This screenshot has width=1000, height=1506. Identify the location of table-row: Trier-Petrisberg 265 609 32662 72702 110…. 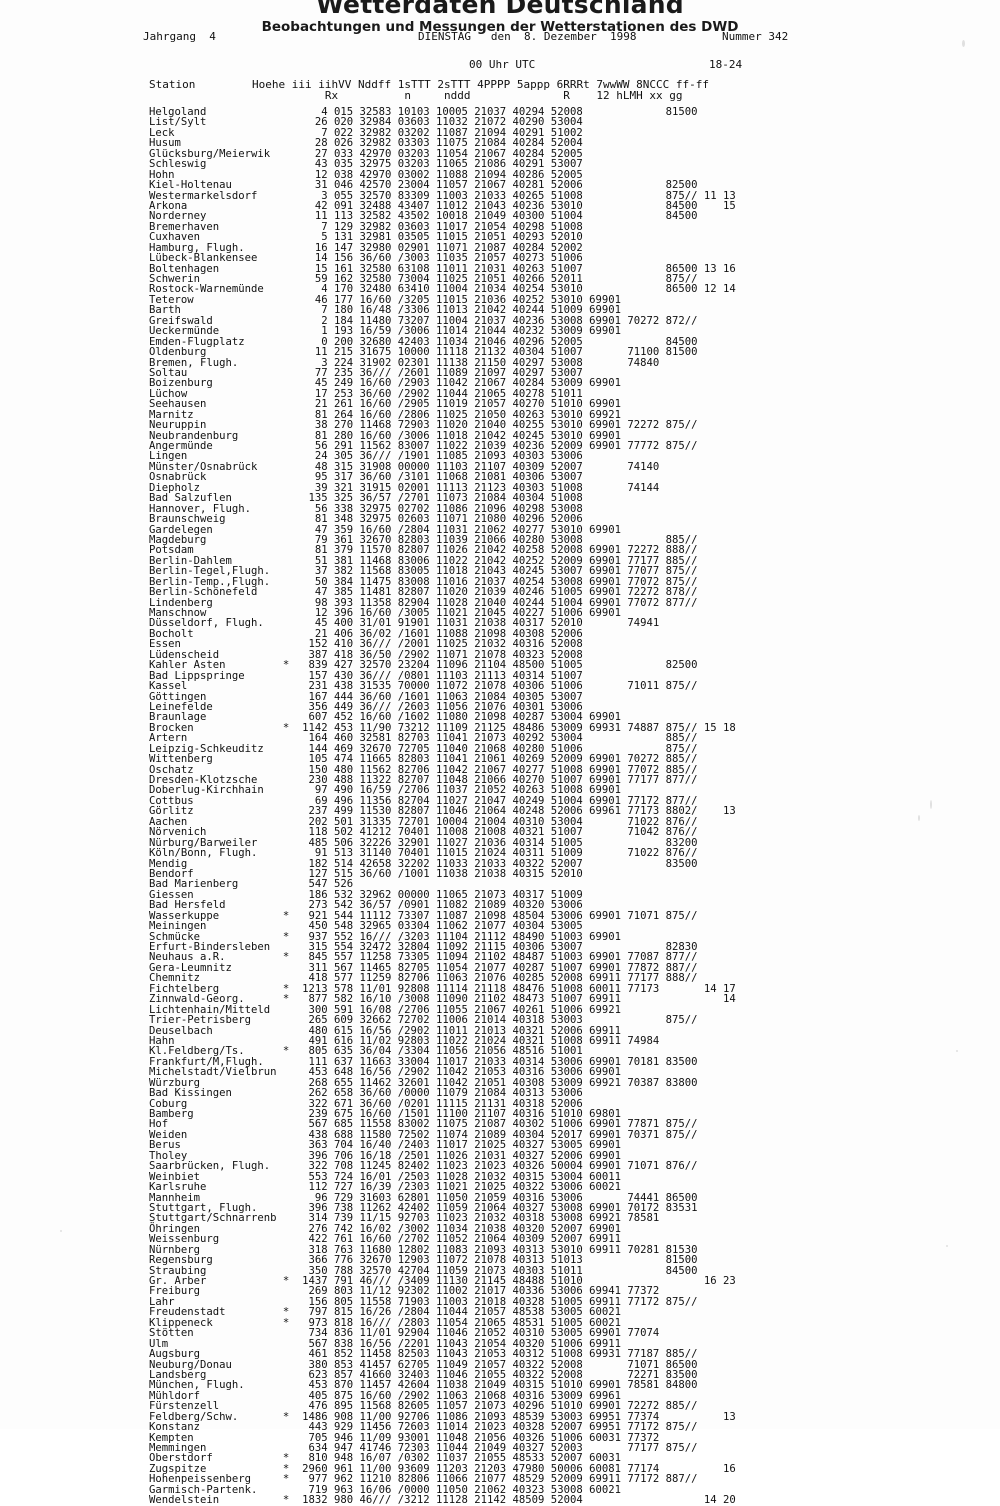
(423, 1020).